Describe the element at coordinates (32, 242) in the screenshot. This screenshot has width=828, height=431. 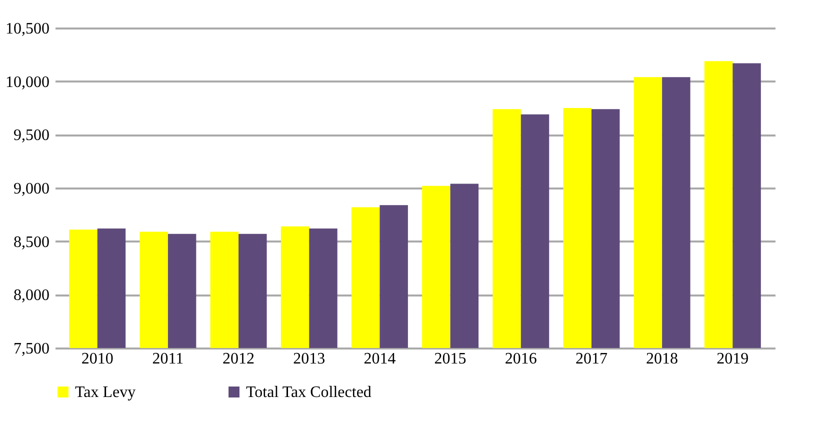
I see `y-tick-label: 8,500` at that location.